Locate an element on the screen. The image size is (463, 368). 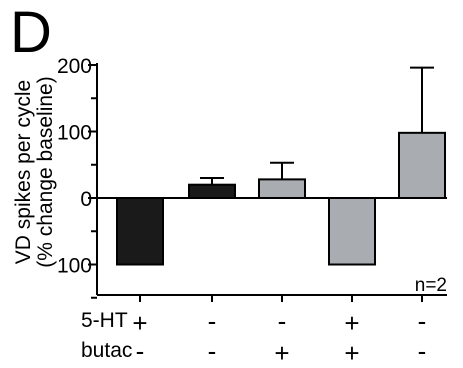
condition-label: butac is located at coordinates (106, 350).